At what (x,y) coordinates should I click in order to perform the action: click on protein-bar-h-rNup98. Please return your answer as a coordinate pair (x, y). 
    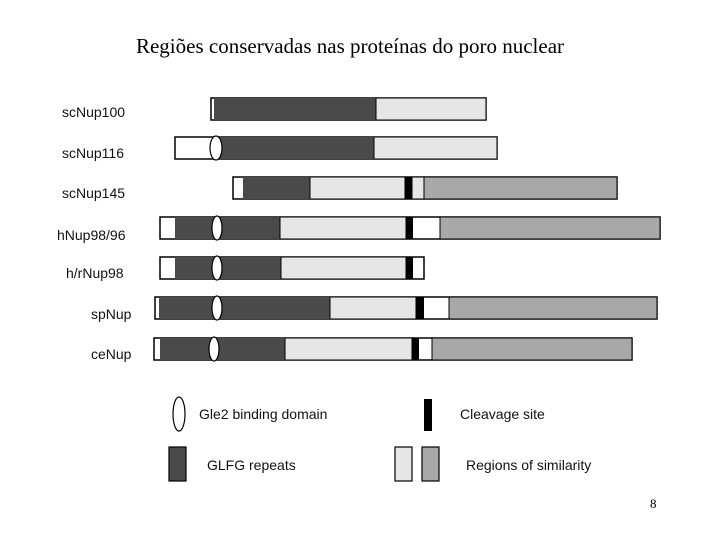
    Looking at the image, I should click on (292, 268).